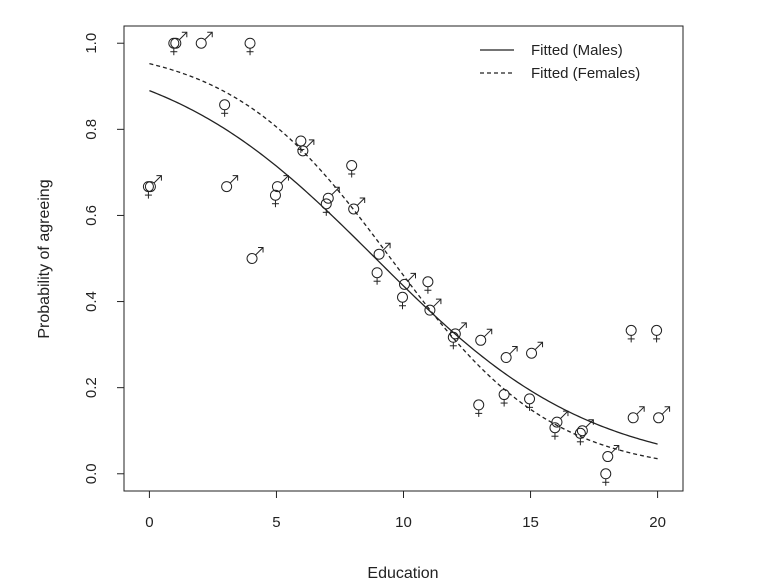 Image resolution: width=763 pixels, height=584 pixels. I want to click on legend-label-males: Fitted (Males), so click(577, 50).